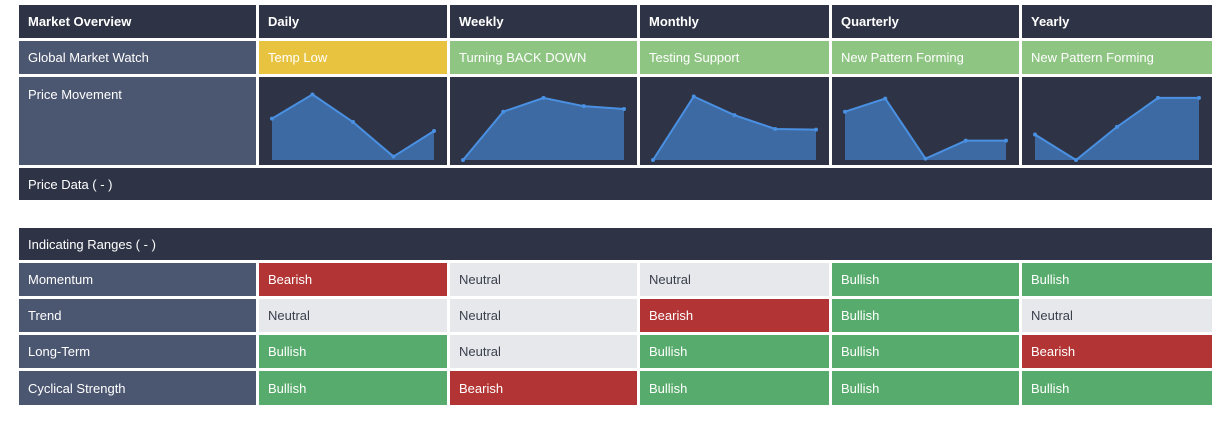 Image resolution: width=1232 pixels, height=424 pixels. What do you see at coordinates (1117, 388) in the screenshot?
I see `range-cell-cyclical-strength-yearly: Bullish` at bounding box center [1117, 388].